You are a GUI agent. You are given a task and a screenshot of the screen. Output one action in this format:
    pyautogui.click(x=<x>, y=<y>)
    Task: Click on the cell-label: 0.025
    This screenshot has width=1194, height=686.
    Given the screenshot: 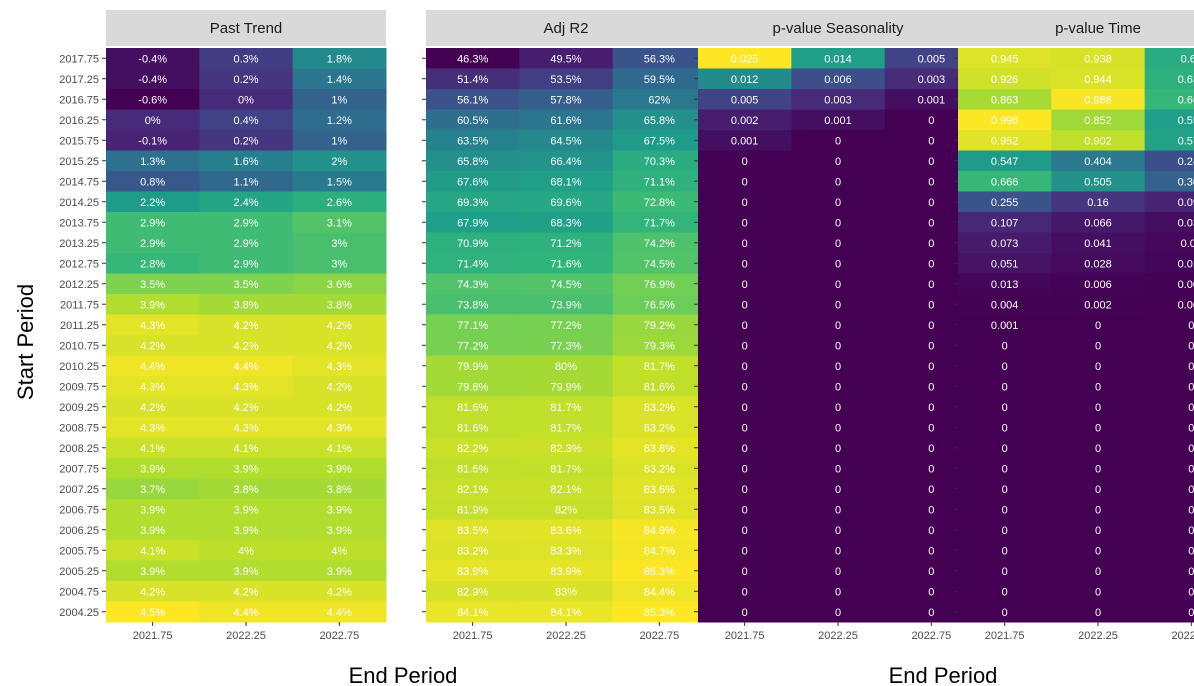 What is the action you would take?
    pyautogui.click(x=745, y=59)
    